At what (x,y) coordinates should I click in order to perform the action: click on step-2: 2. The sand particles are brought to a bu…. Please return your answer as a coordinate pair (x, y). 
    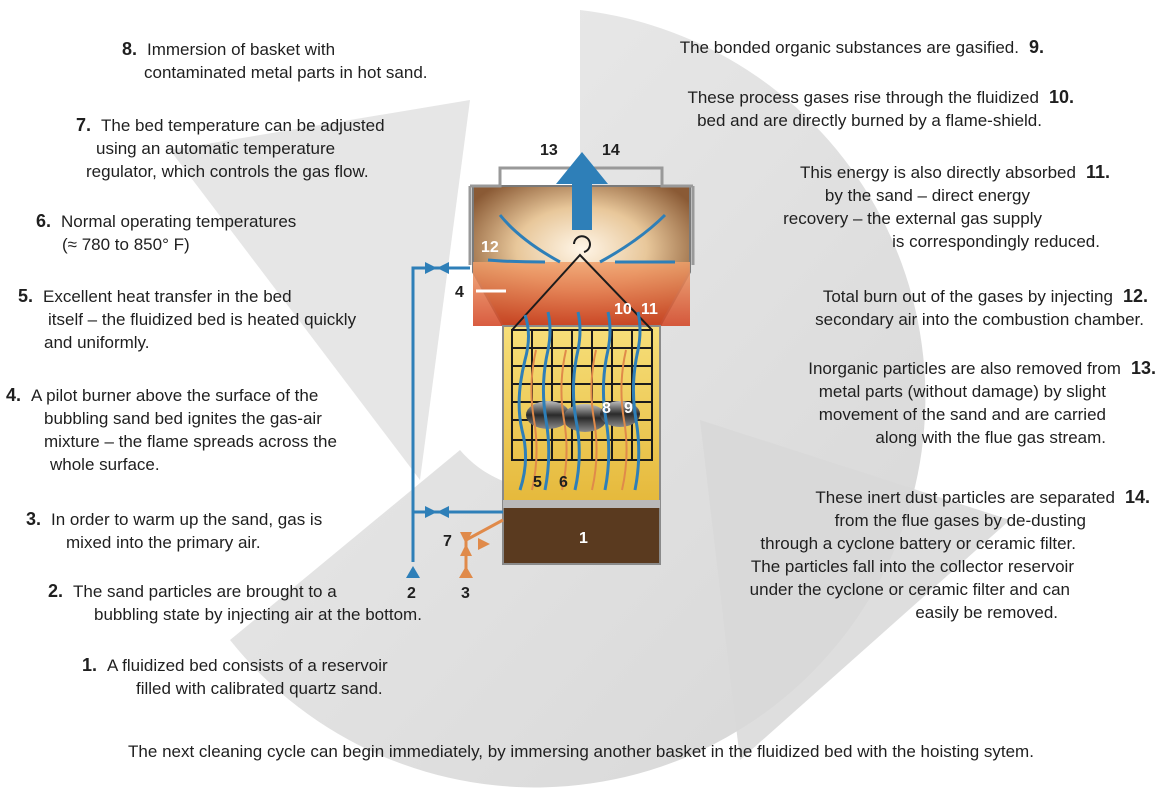
    Looking at the image, I should click on (235, 602).